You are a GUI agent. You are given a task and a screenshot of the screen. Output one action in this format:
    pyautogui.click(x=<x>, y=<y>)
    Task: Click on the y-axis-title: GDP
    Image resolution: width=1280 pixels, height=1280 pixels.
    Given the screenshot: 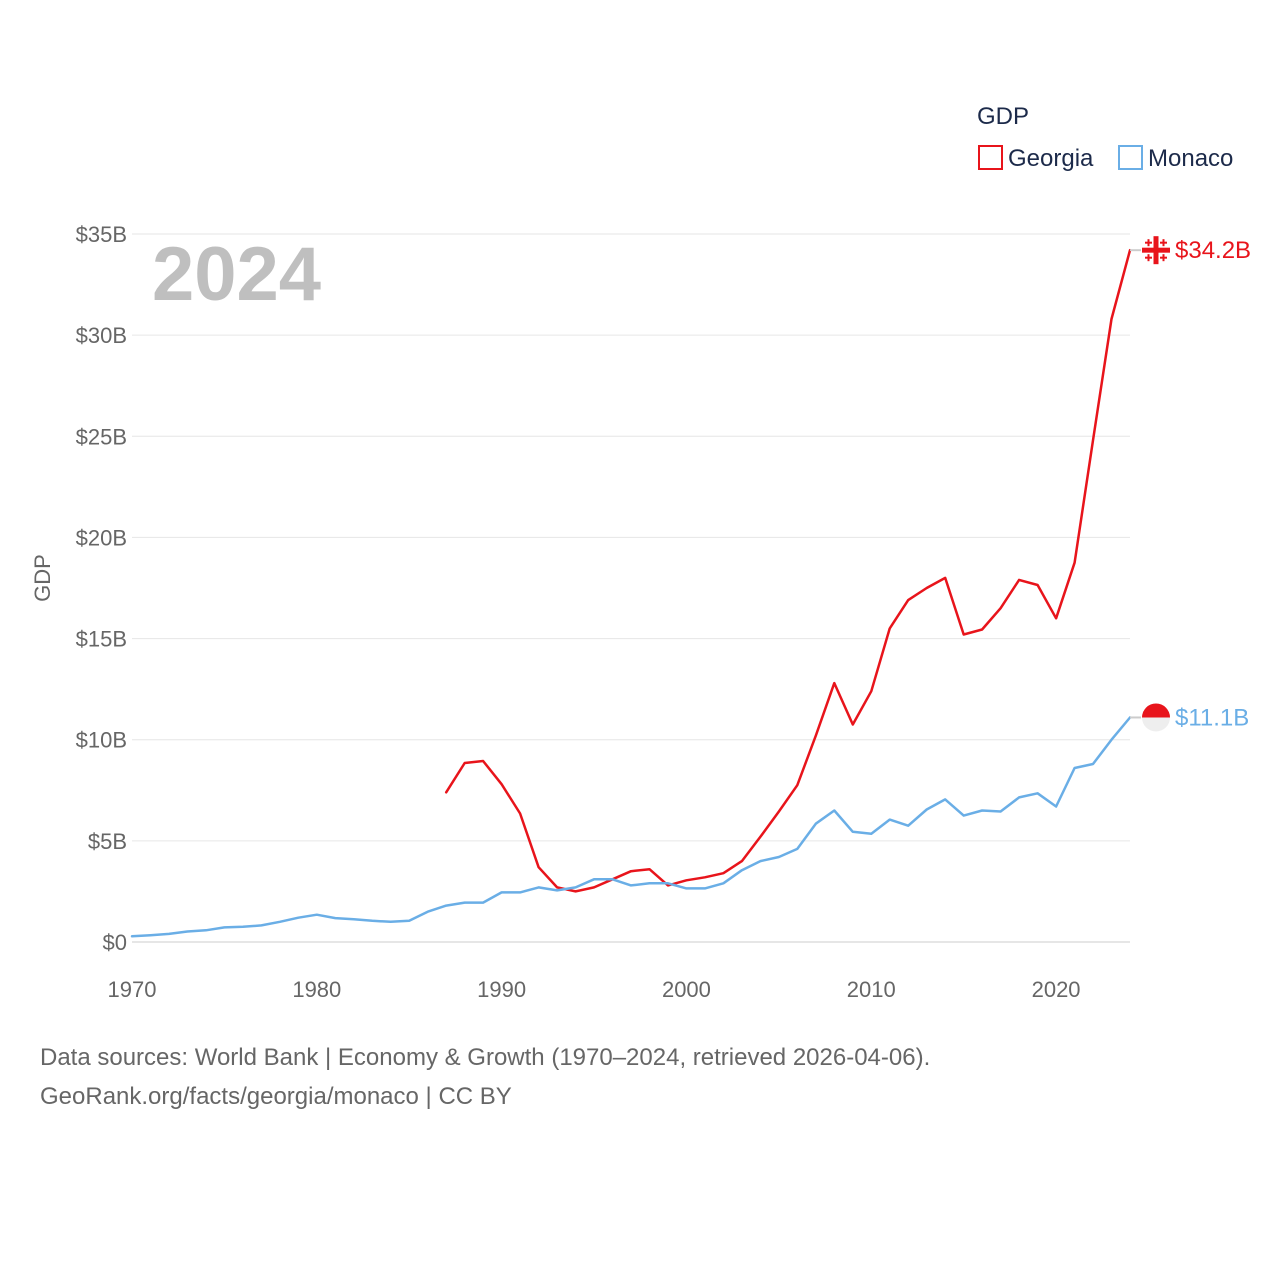 What is the action you would take?
    pyautogui.click(x=42, y=578)
    